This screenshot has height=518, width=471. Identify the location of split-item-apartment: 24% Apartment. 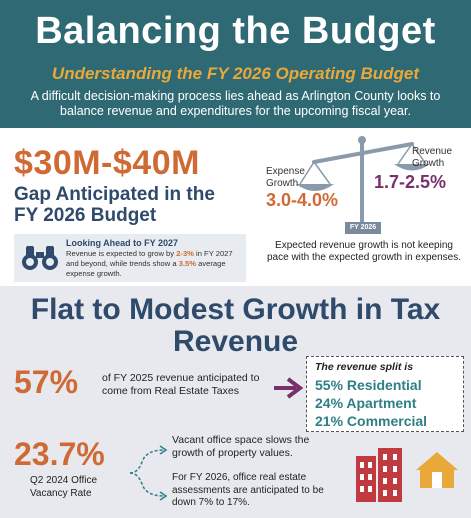
(366, 403).